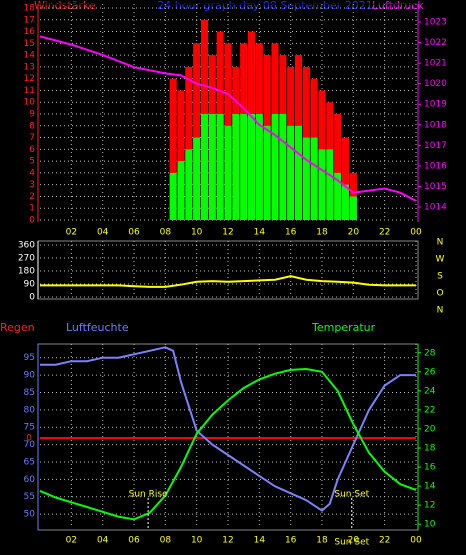 Image resolution: width=466 pixels, height=555 pixels. Describe the element at coordinates (97, 327) in the screenshot. I see `humidity-label: Luftfeuchte` at that location.